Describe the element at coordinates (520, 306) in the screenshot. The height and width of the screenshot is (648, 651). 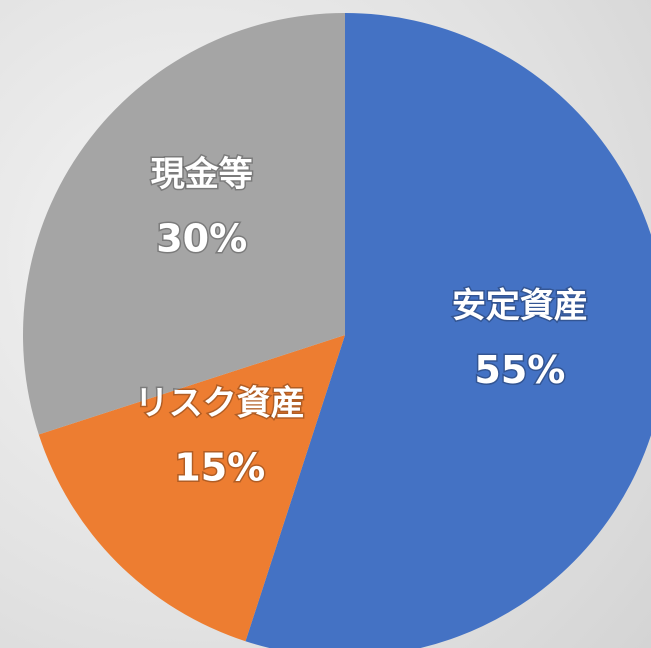
I see `slice-category: 安定資産` at that location.